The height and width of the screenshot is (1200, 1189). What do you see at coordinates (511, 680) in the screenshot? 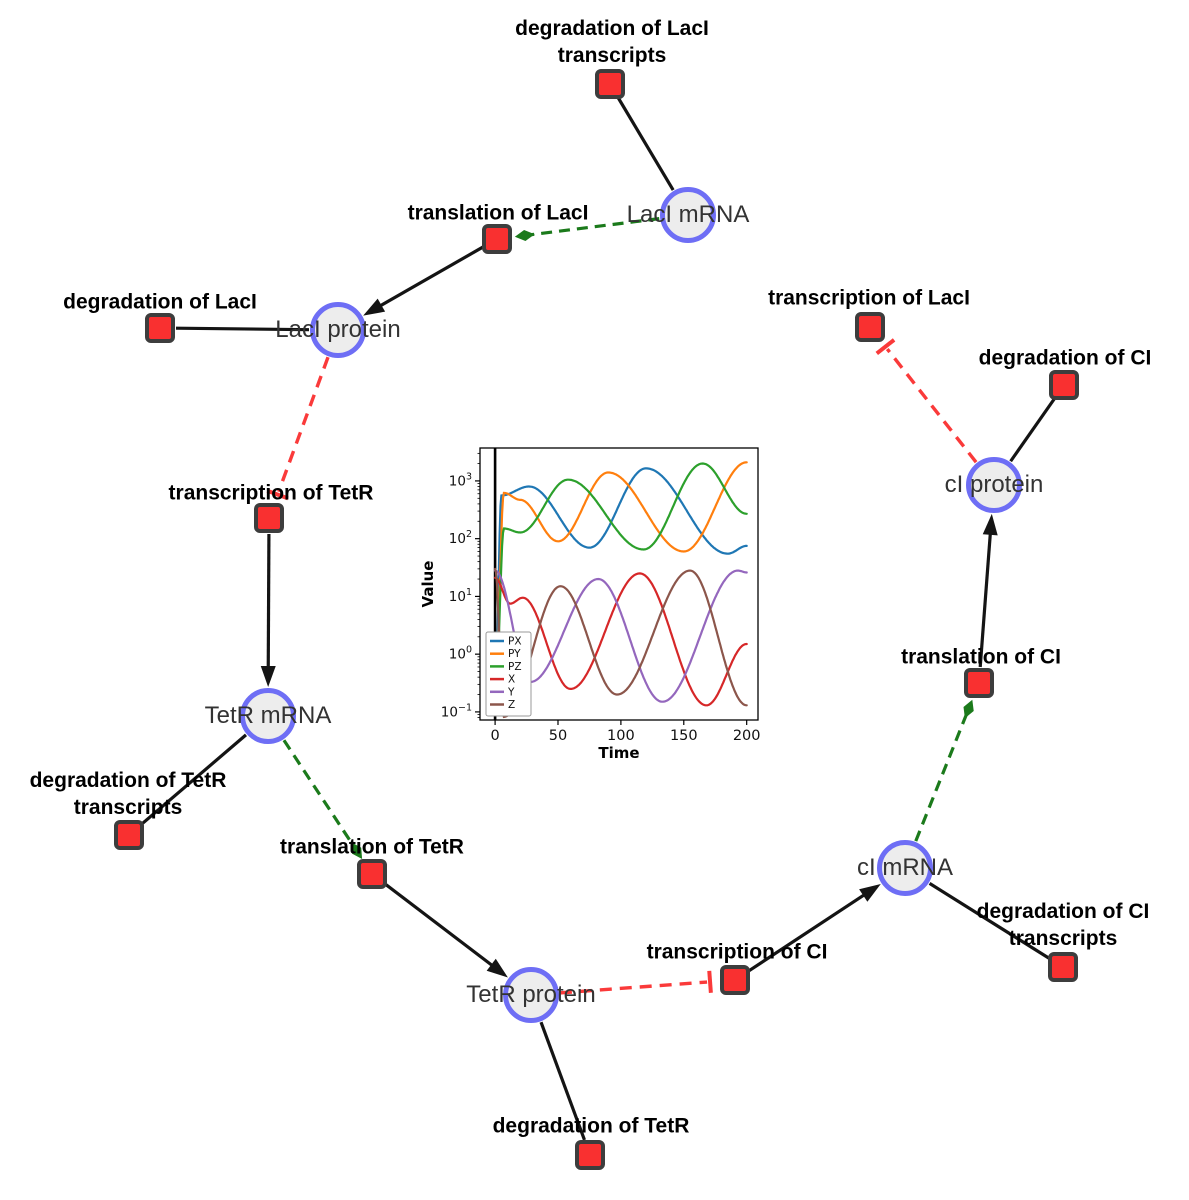
I see `legend-label-x: X` at bounding box center [511, 680].